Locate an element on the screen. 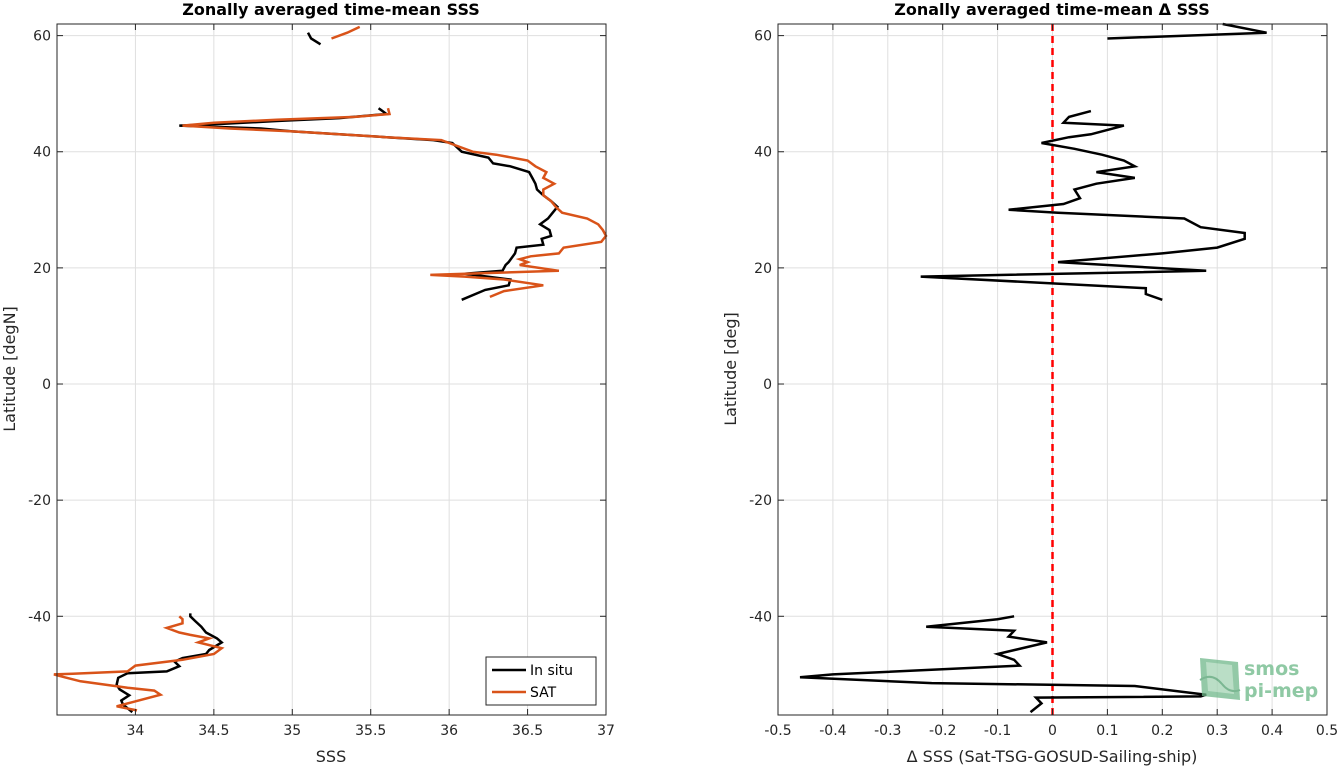  left-series-line-in-situ is located at coordinates (314, 39).